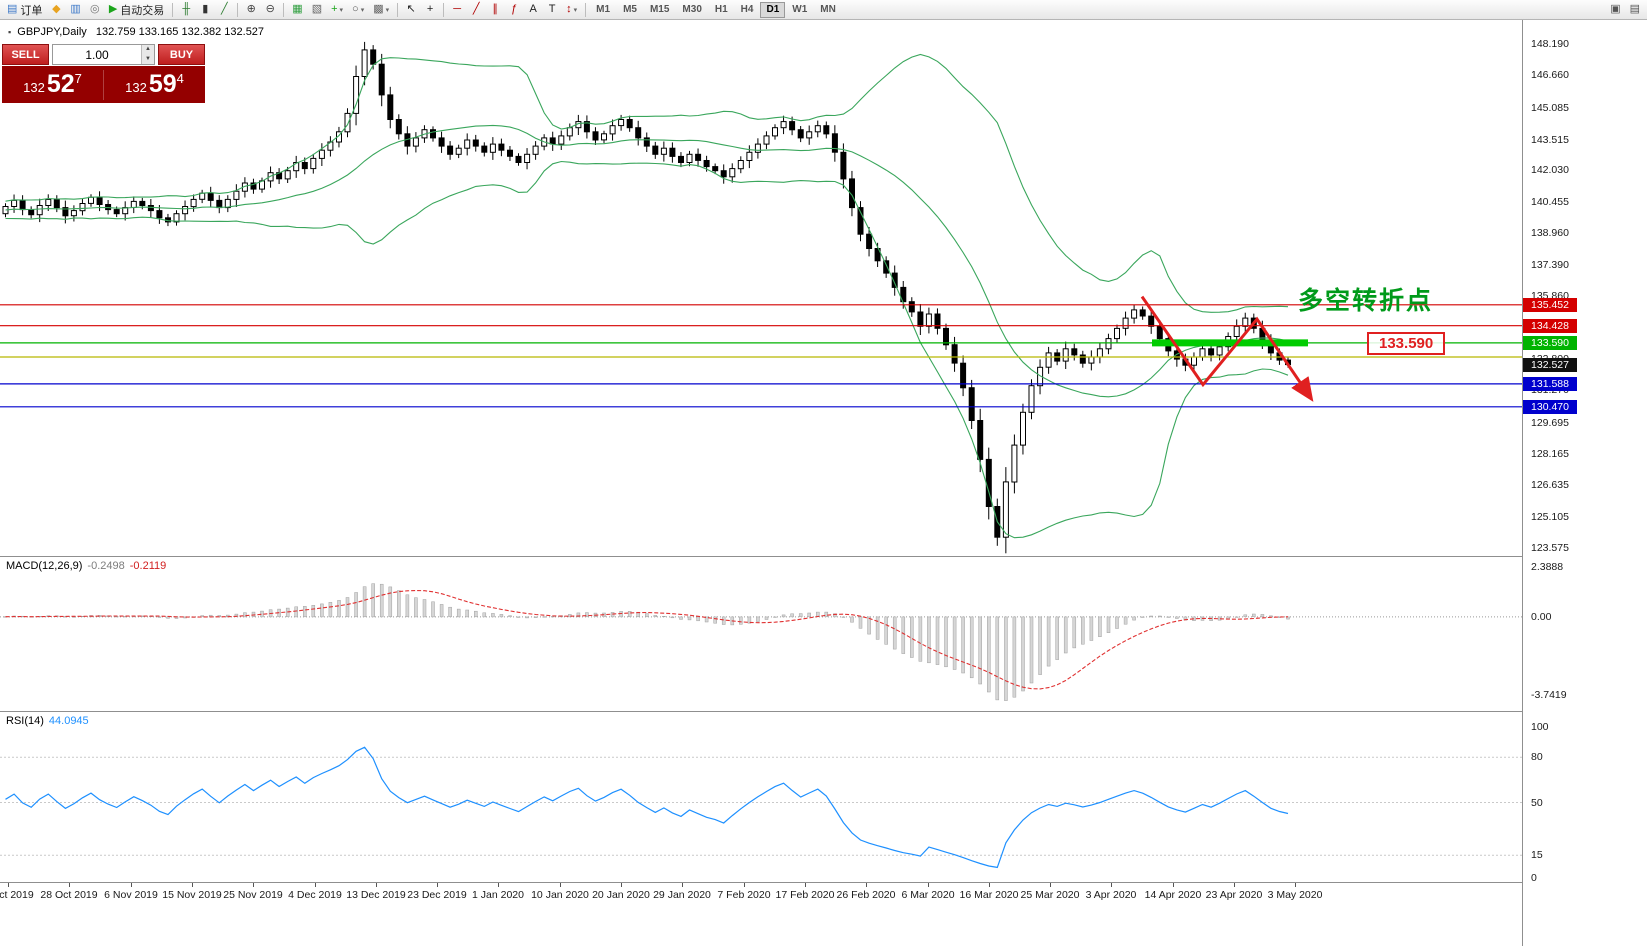  Describe the element at coordinates (147, 59) in the screenshot. I see `volume-down-button: ▼` at that location.